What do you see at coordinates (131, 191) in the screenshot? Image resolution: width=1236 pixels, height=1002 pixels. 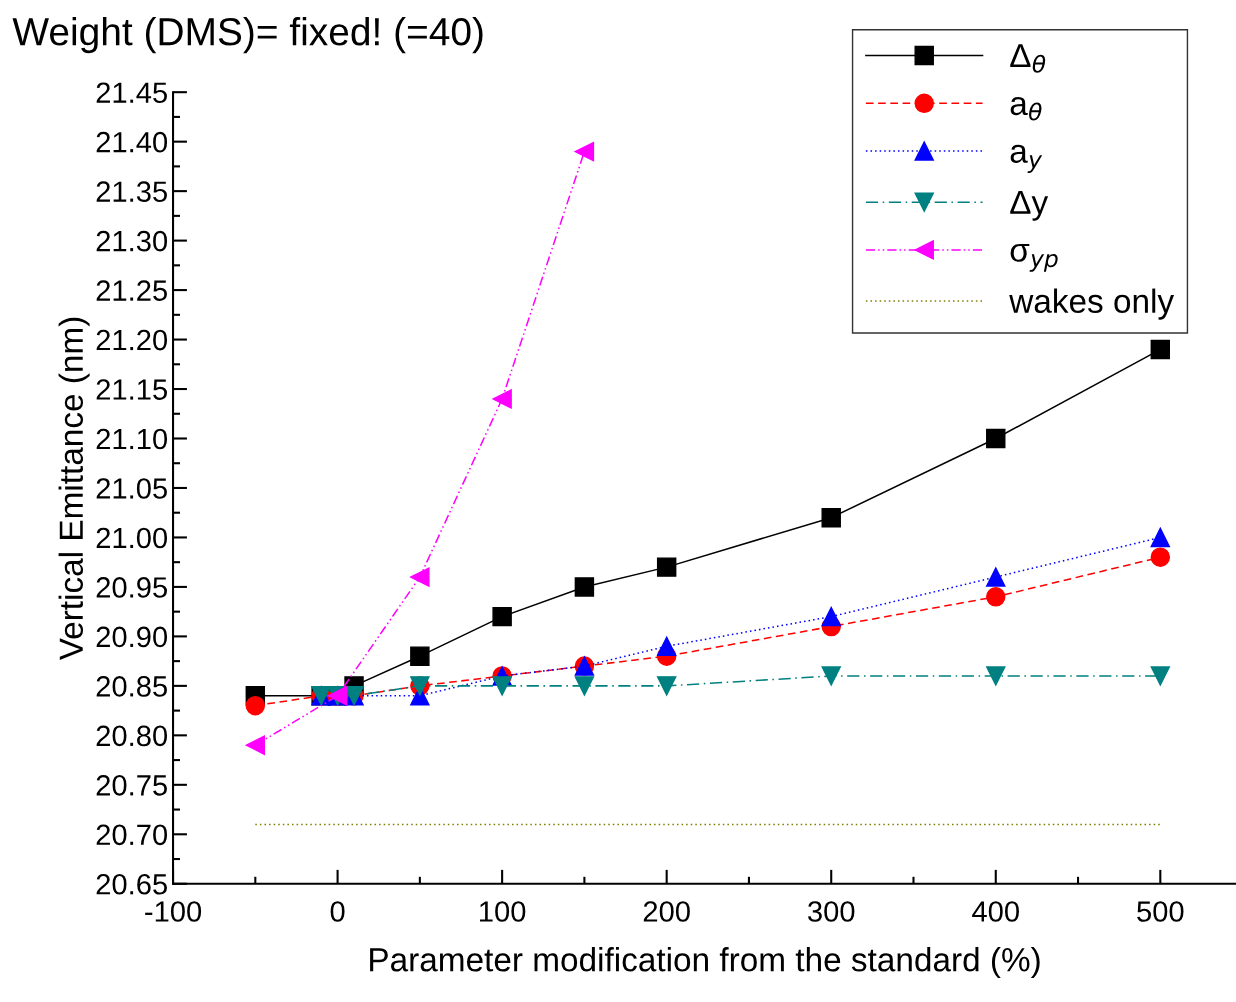 I see `y-tick-label: 21.35` at bounding box center [131, 191].